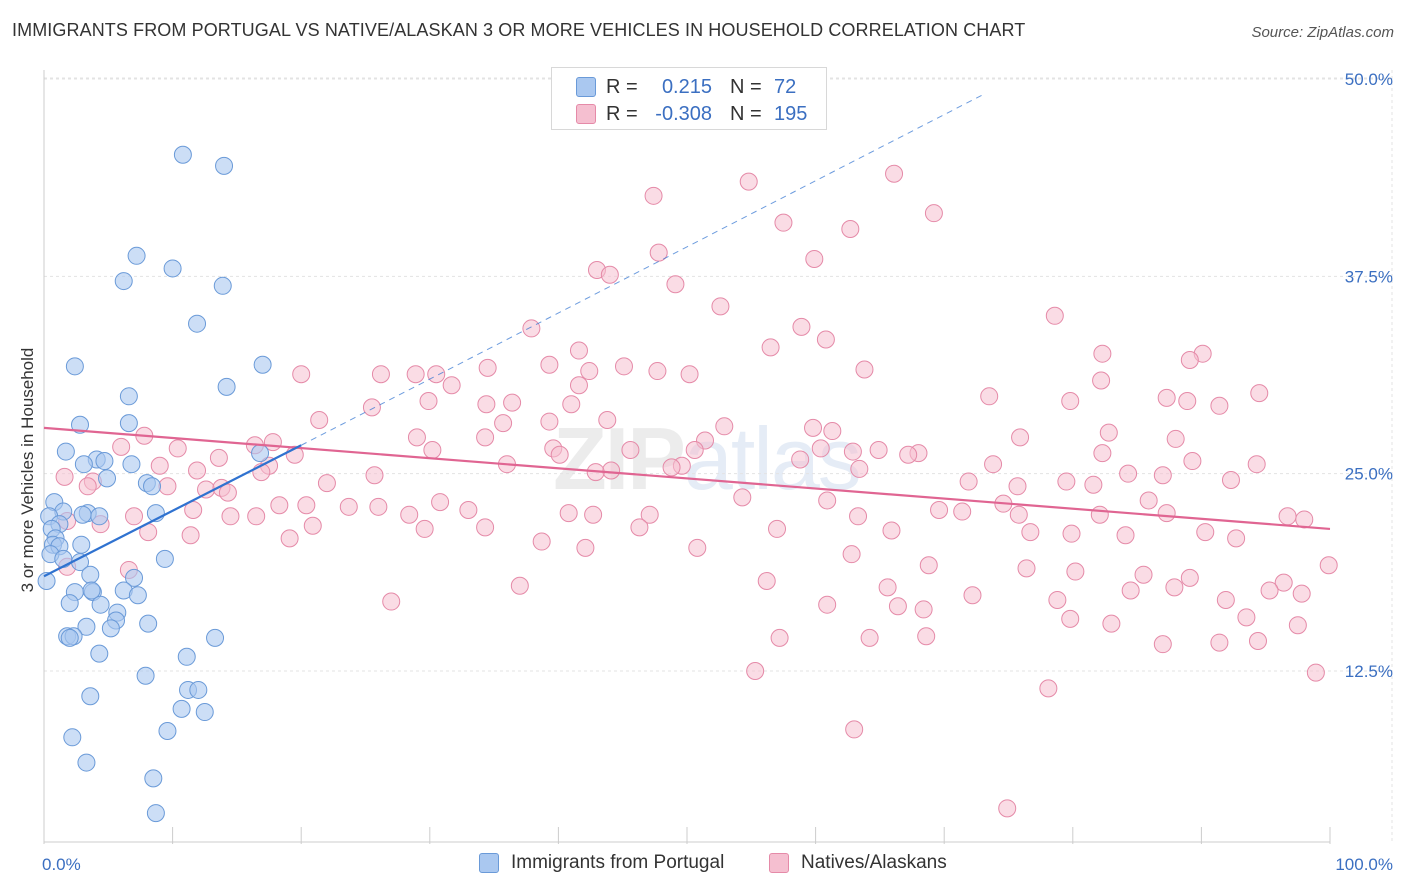 This screenshot has height=892, width=1406. What do you see at coordinates (858, 863) in the screenshot?
I see `legend-item-natives: Natives/Alaskans` at bounding box center [858, 863].